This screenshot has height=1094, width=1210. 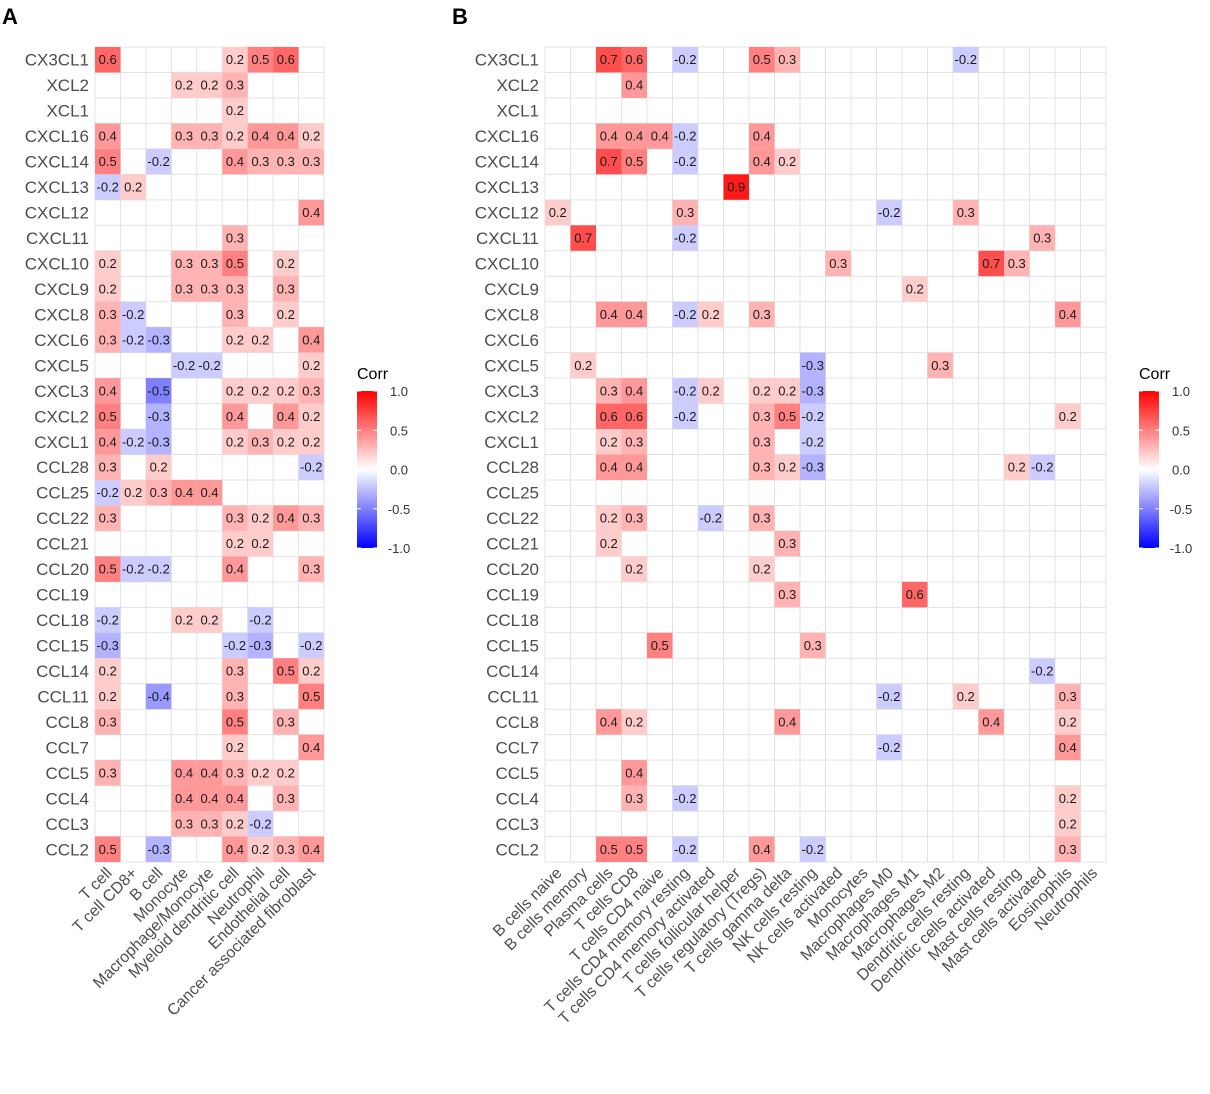 I want to click on row-label: CCL20, so click(x=62, y=569).